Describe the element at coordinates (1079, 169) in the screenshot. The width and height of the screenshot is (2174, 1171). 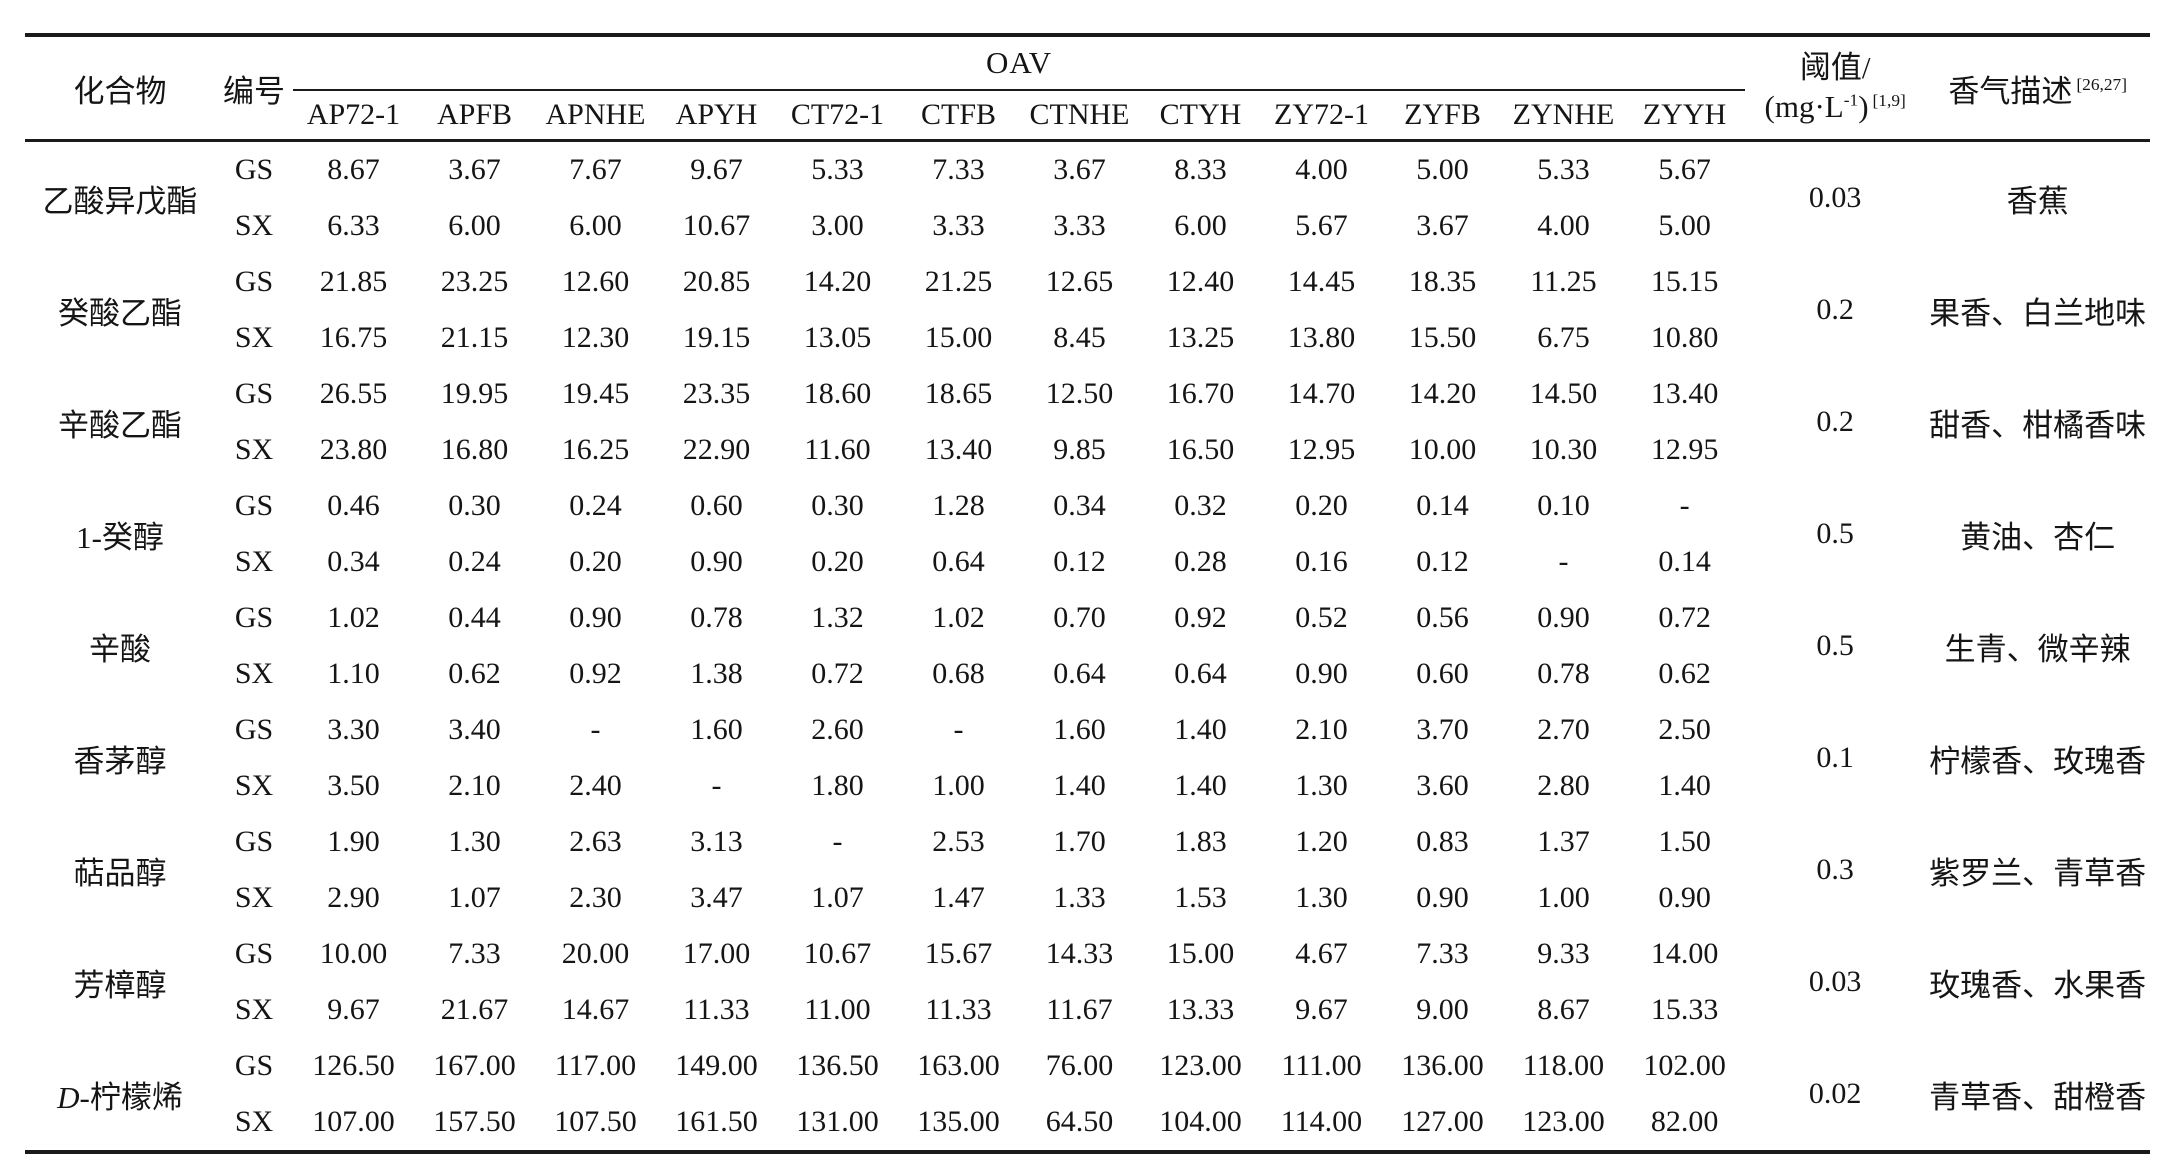
I see `oav-value-cell: 3.67` at that location.